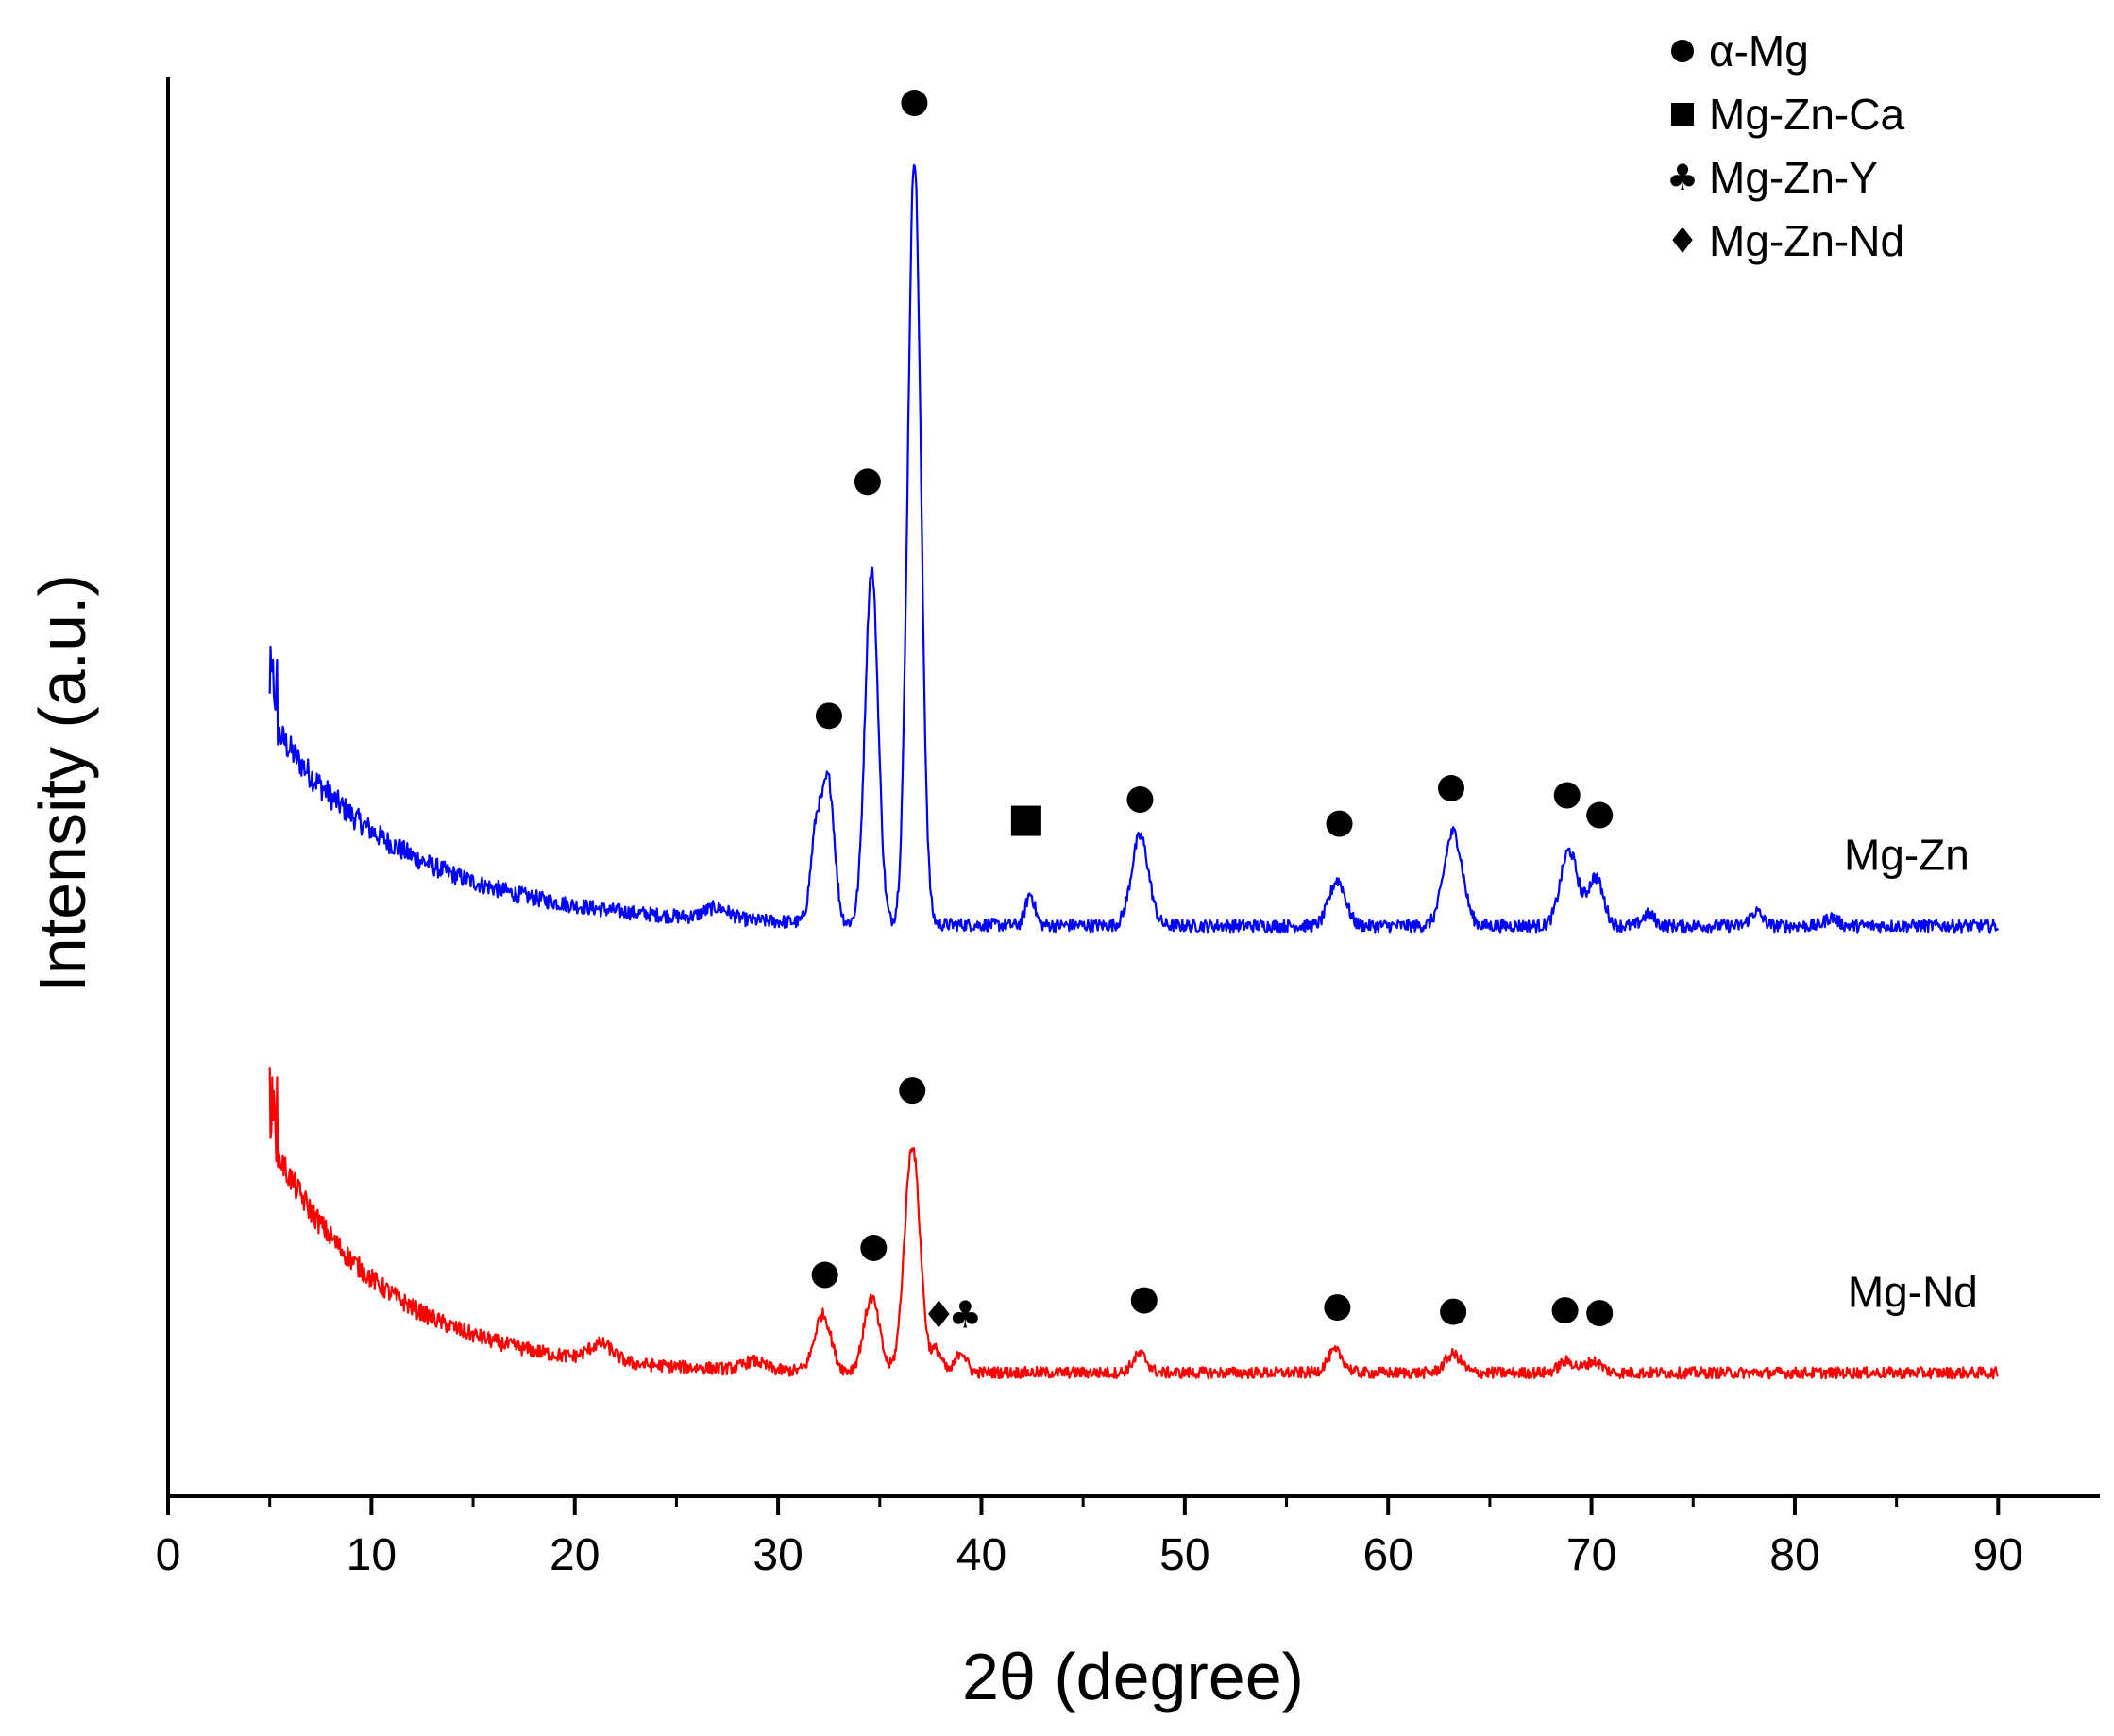 This screenshot has width=2114, height=1736. Describe the element at coordinates (778, 1555) in the screenshot. I see `x-tick-label: 30` at that location.